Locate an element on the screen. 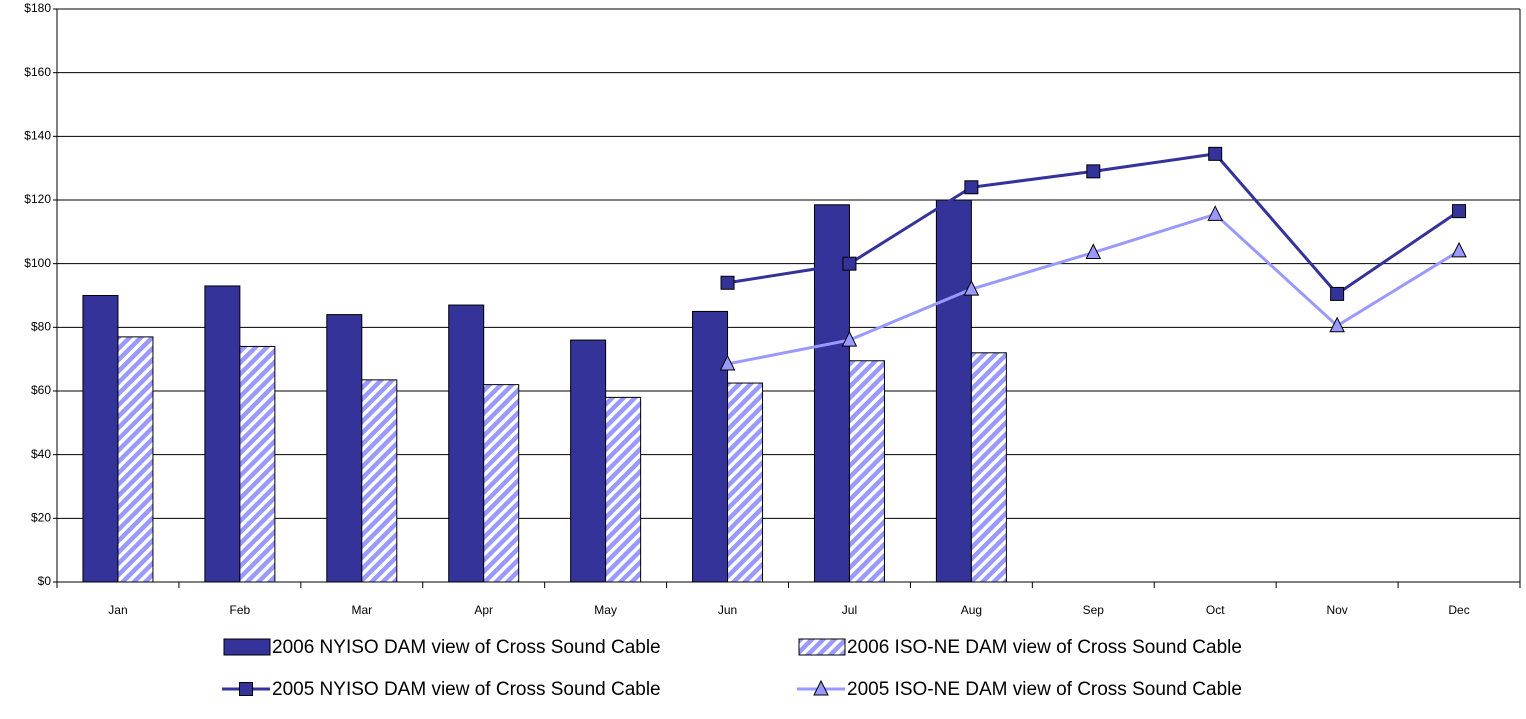 This screenshot has height=719, width=1526. x-tick-label: Oct is located at coordinates (1215, 610).